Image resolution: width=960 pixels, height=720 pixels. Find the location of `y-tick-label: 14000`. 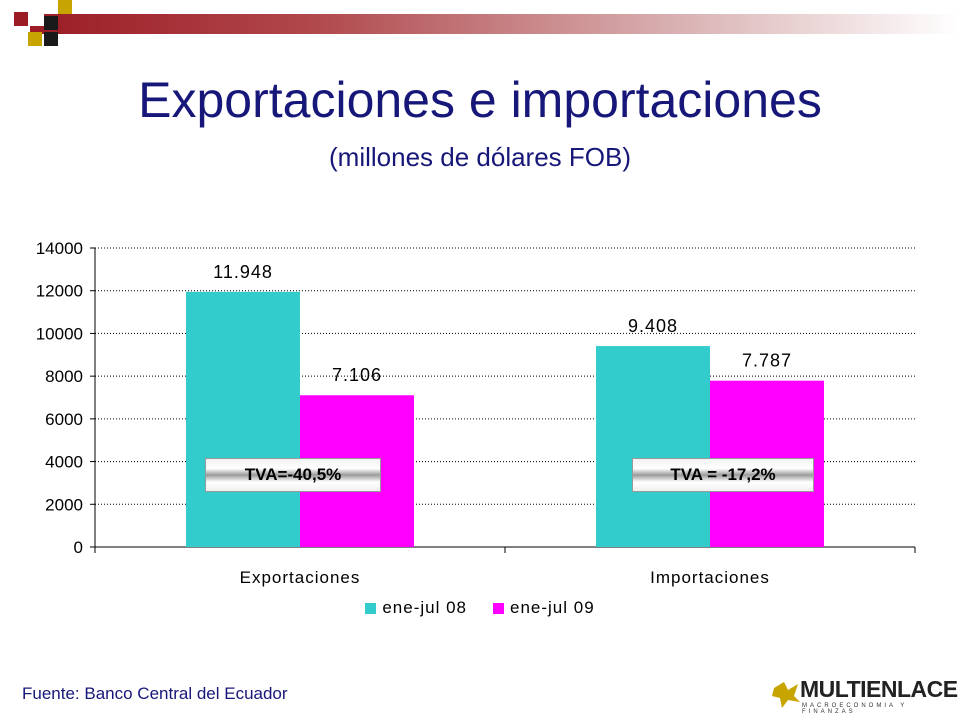

y-tick-label: 14000 is located at coordinates (59, 248).